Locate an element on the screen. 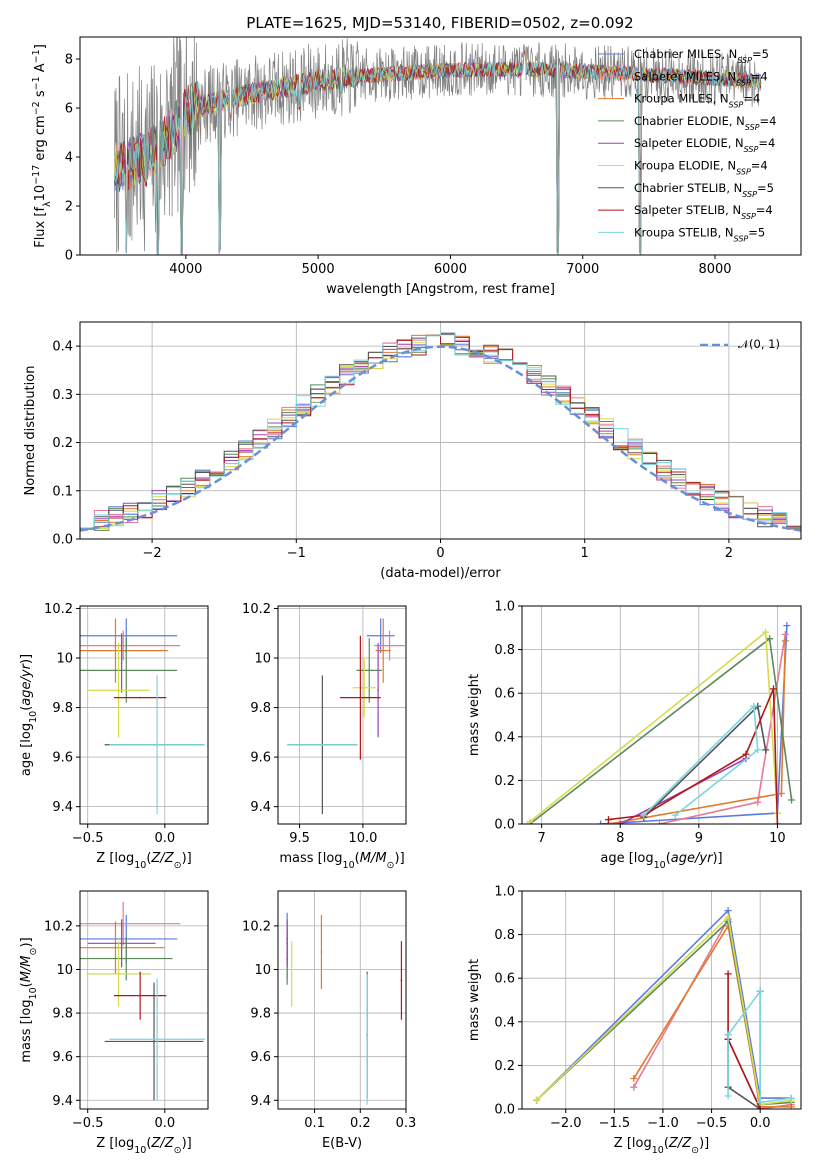 This screenshot has height=1170, width=819. legend-label-kroupa-stelib: Kroupa STELIB, NSSP=5 is located at coordinates (699, 234).